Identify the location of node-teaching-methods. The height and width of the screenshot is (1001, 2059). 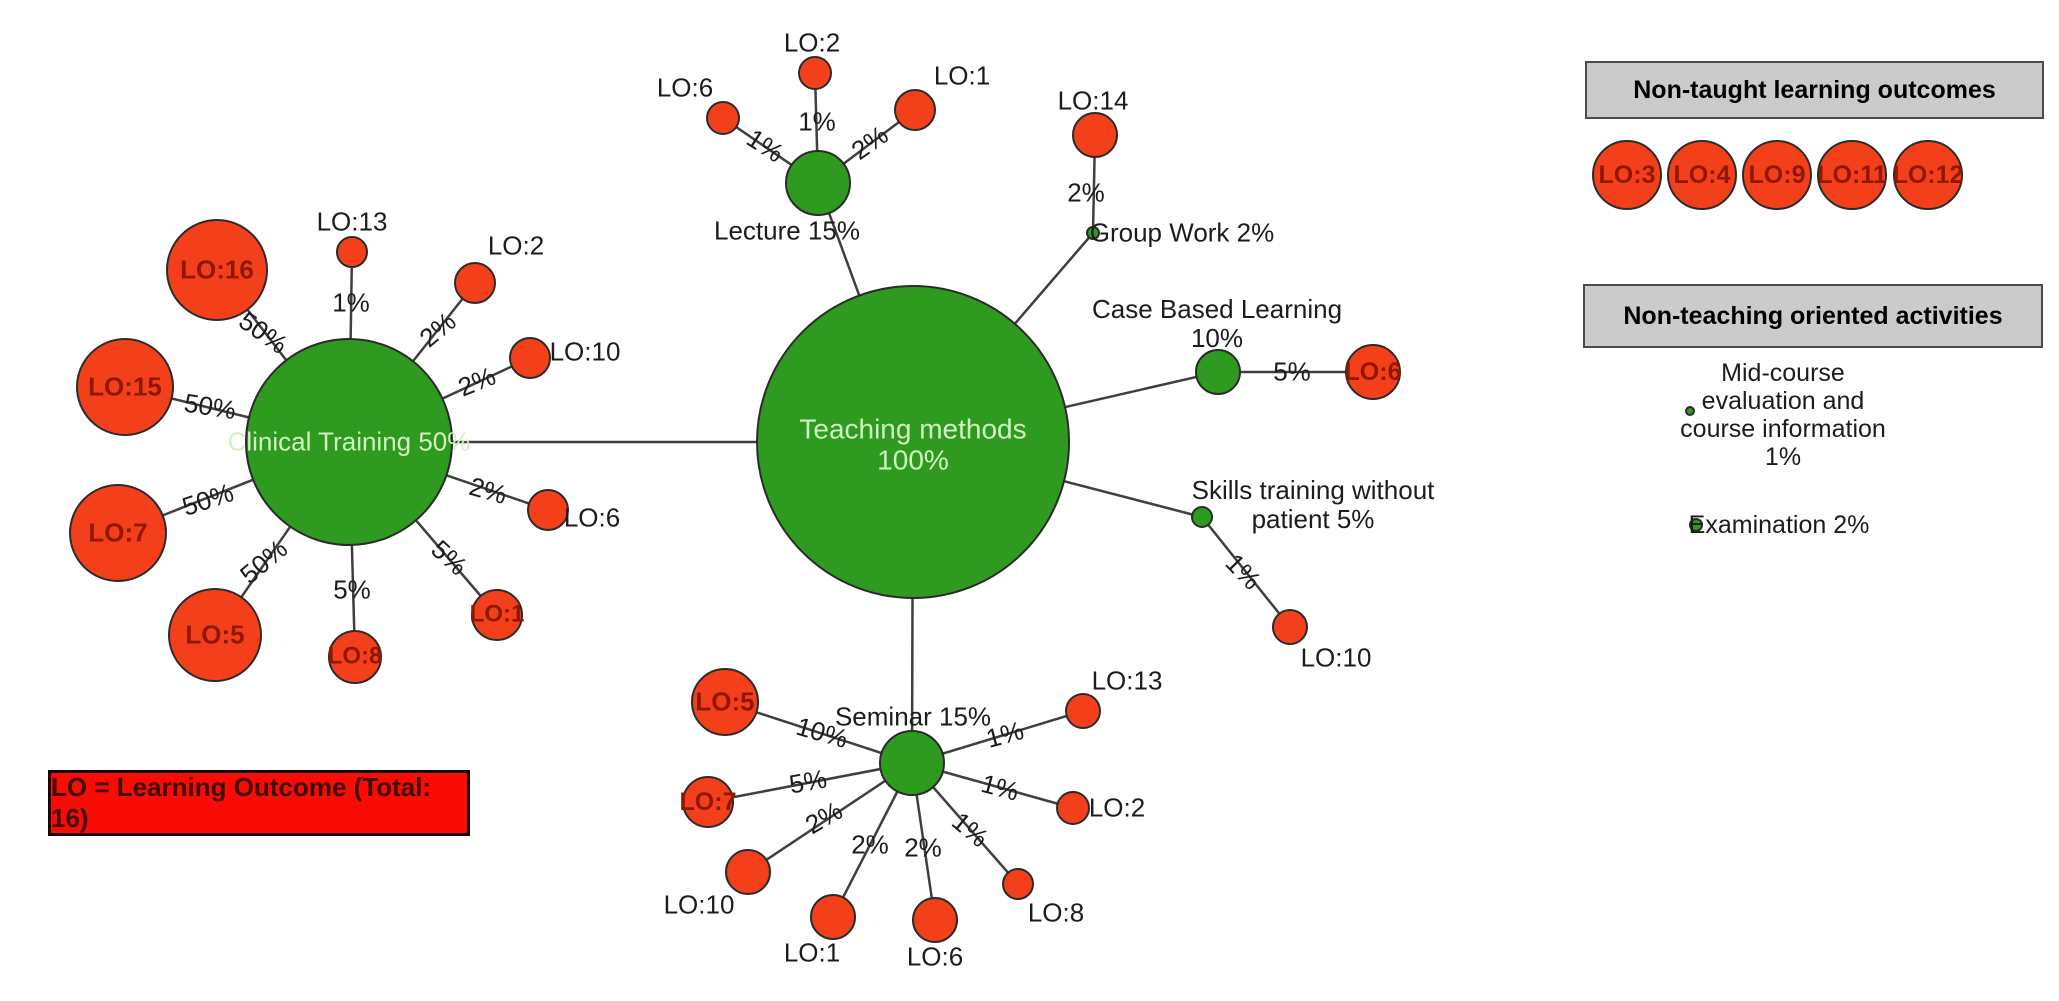
(913, 442).